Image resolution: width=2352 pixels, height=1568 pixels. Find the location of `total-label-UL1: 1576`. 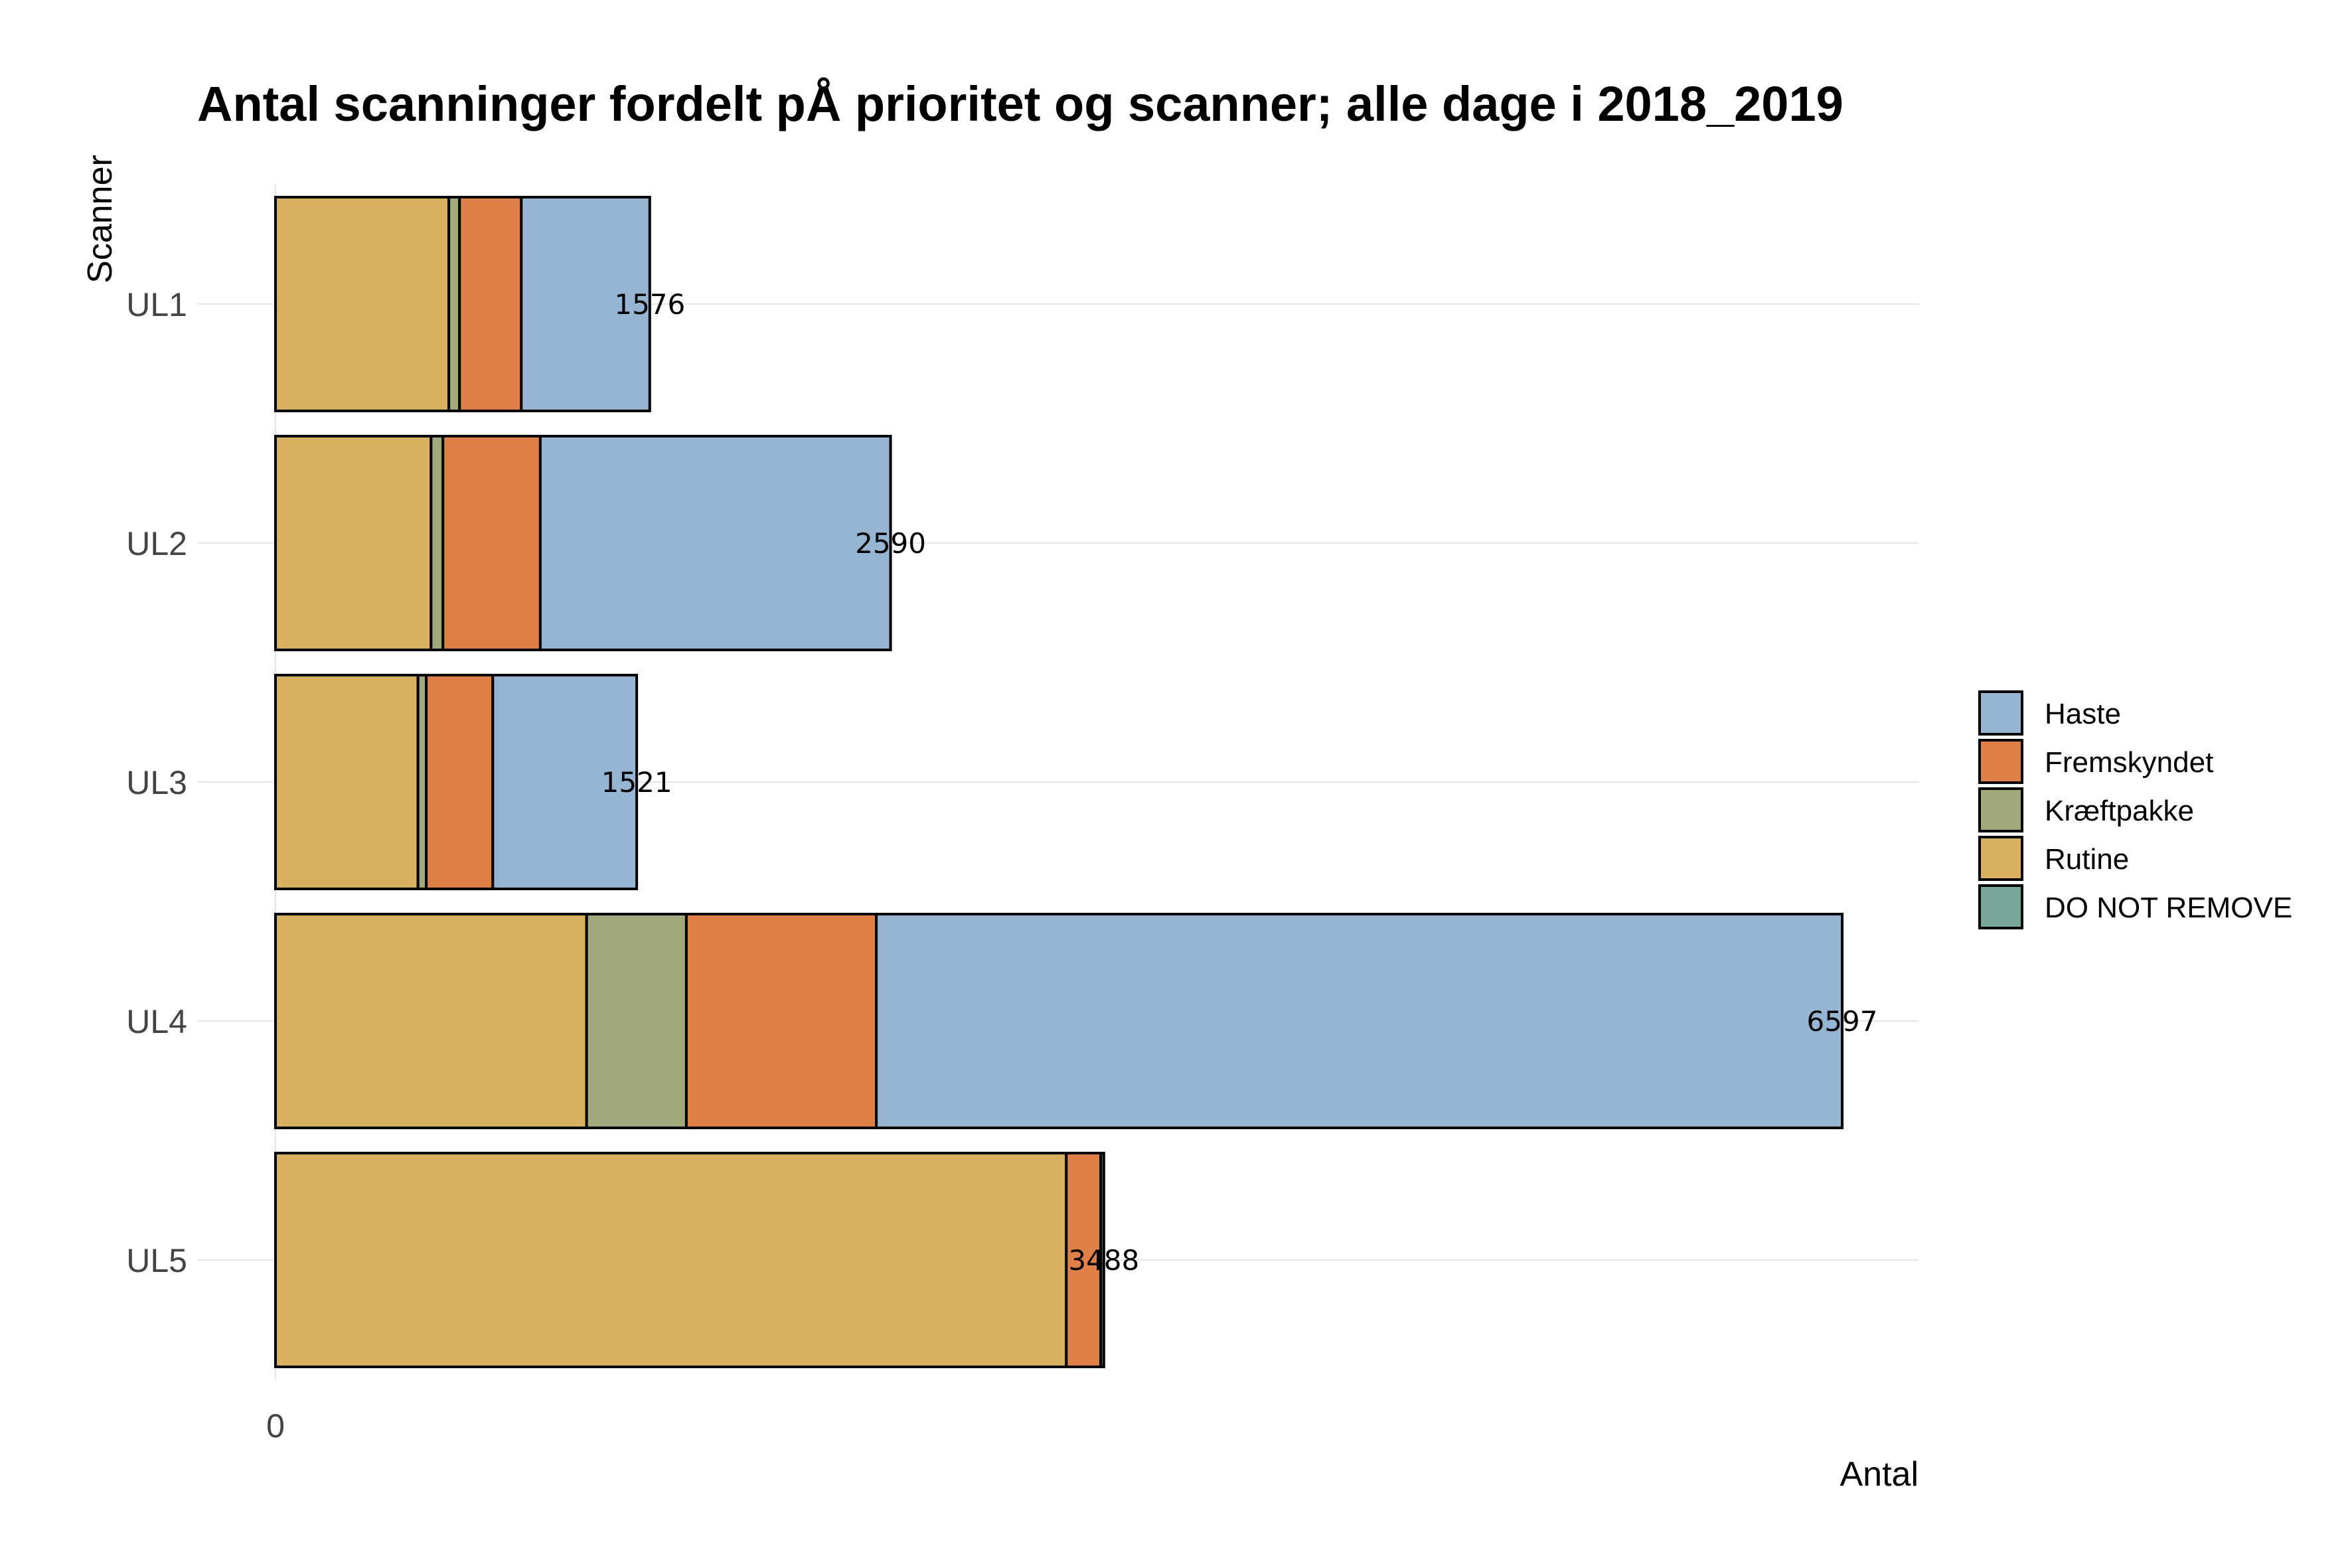

total-label-UL1: 1576 is located at coordinates (650, 305).